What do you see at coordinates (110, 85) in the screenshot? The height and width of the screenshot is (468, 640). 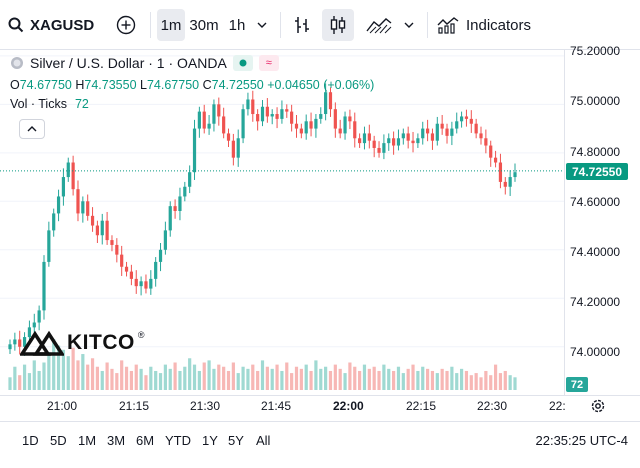 I see `high-value: 74.73550` at bounding box center [110, 85].